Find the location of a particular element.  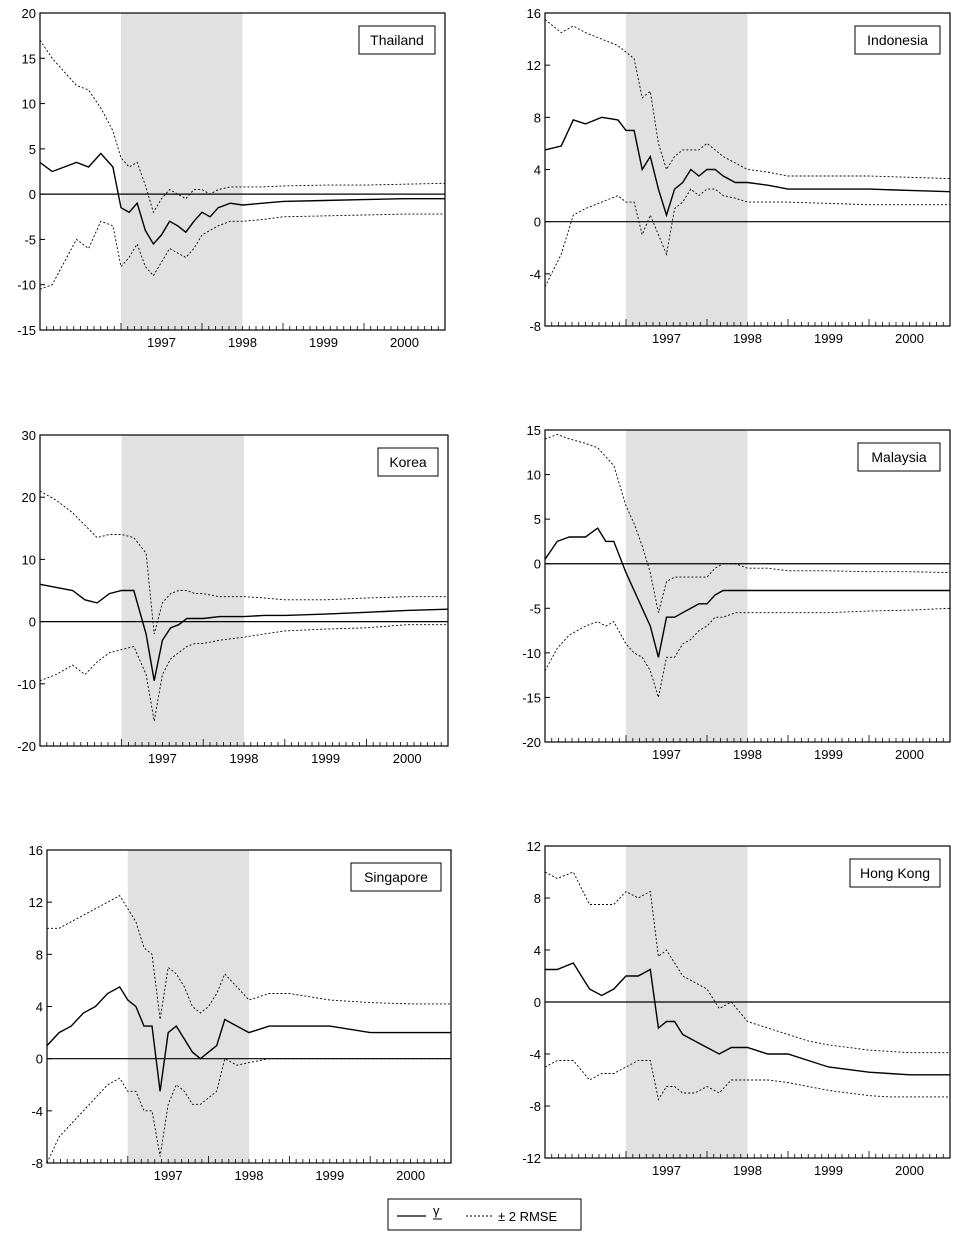

panel-title: Thailand is located at coordinates (397, 40).